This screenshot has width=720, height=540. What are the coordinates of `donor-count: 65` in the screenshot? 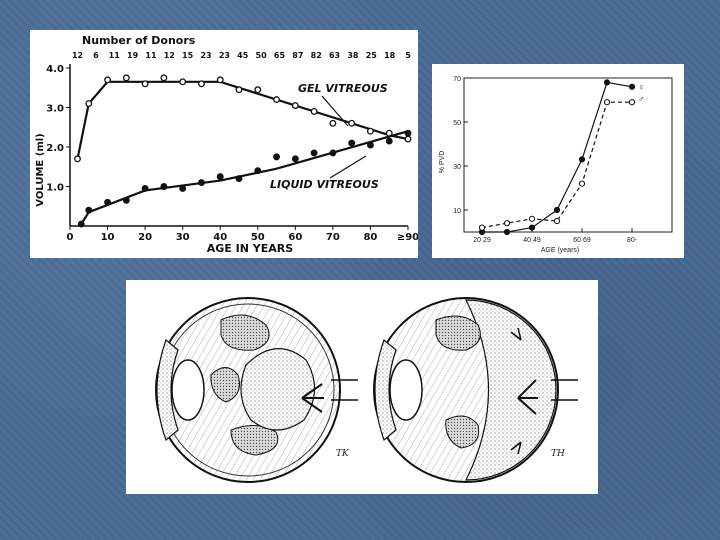 It's located at (280, 55).